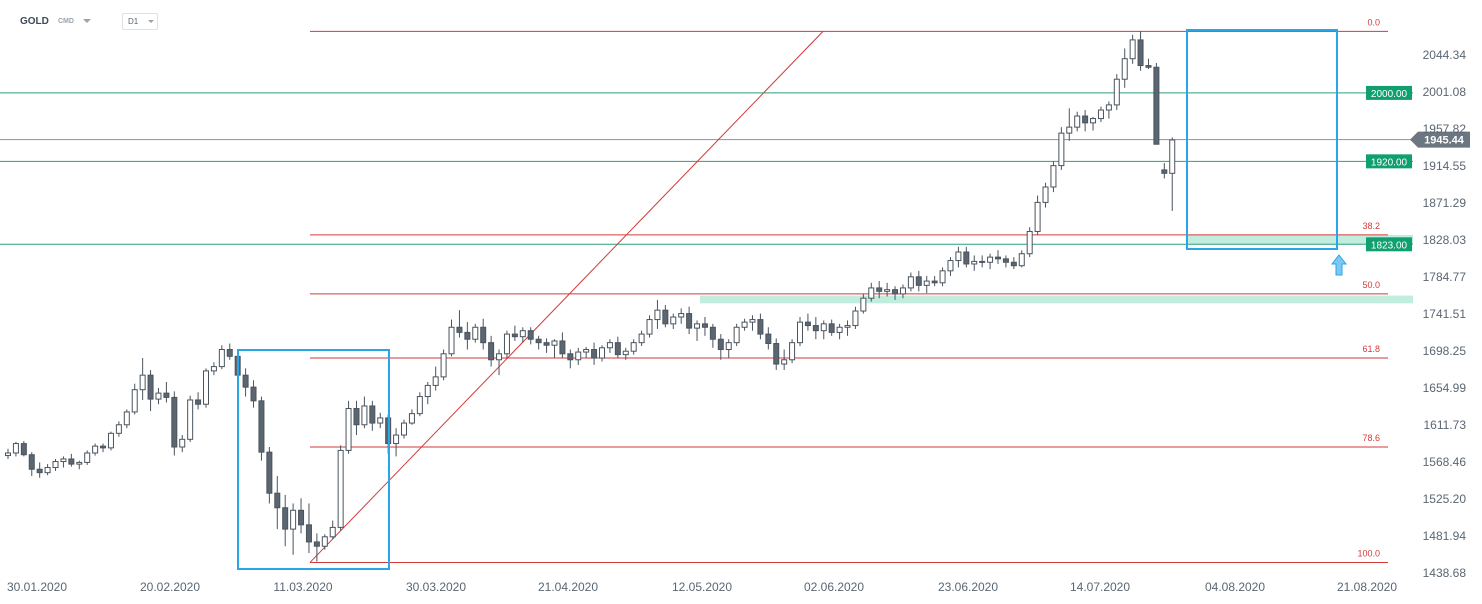 The height and width of the screenshot is (604, 1482). I want to click on x-tick-label: 30.03.2020, so click(436, 587).